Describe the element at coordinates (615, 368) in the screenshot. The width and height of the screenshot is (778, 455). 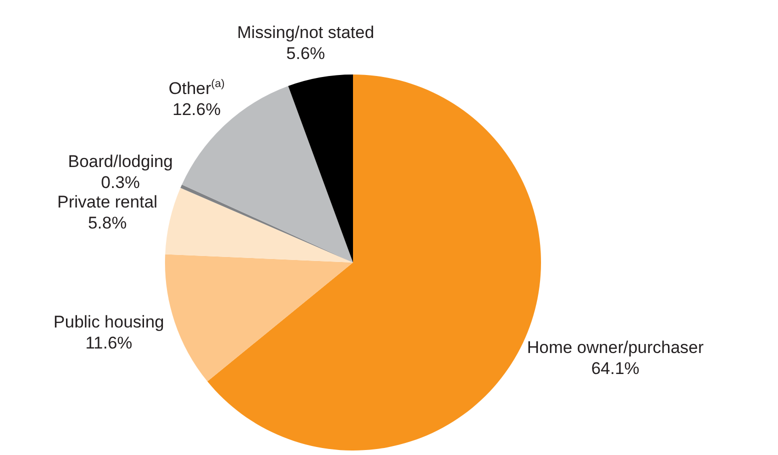
I see `data-label: 64.1%` at that location.